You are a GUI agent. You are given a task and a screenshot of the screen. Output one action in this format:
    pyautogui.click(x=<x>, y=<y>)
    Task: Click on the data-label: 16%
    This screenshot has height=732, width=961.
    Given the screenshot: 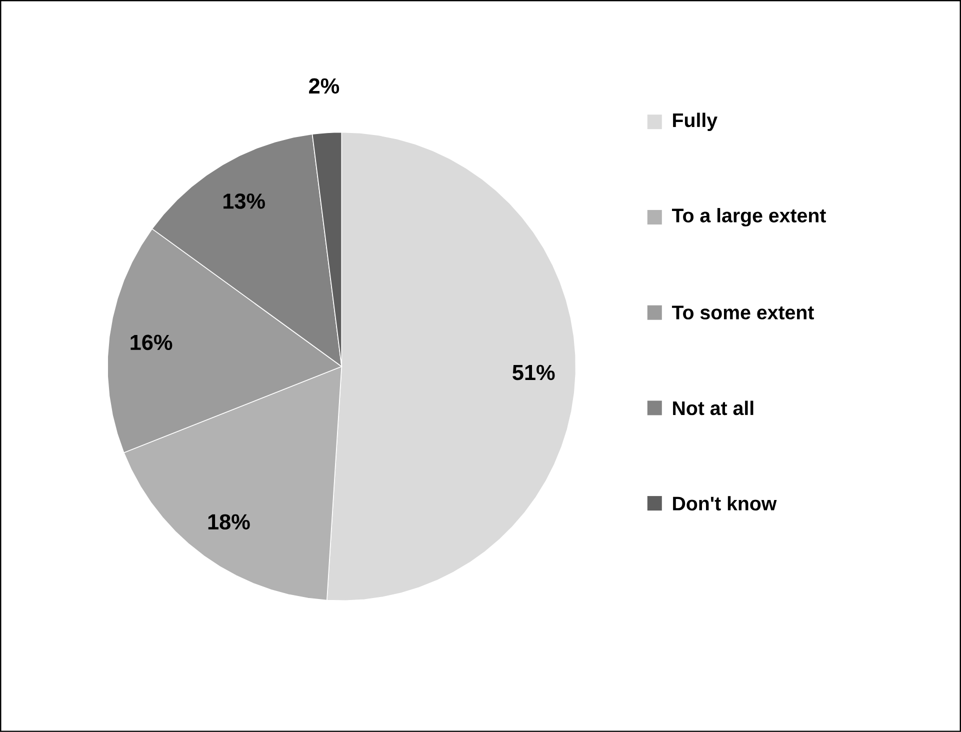 What is the action you would take?
    pyautogui.click(x=151, y=342)
    